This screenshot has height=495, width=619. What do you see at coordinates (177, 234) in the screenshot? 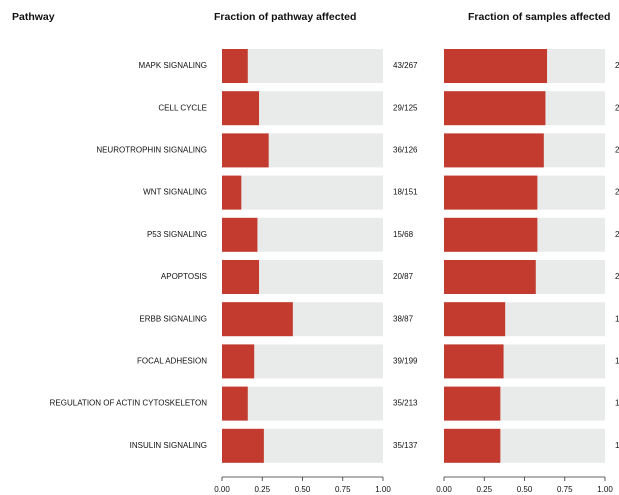
I see `category-label: P53 SIGNALING` at bounding box center [177, 234].